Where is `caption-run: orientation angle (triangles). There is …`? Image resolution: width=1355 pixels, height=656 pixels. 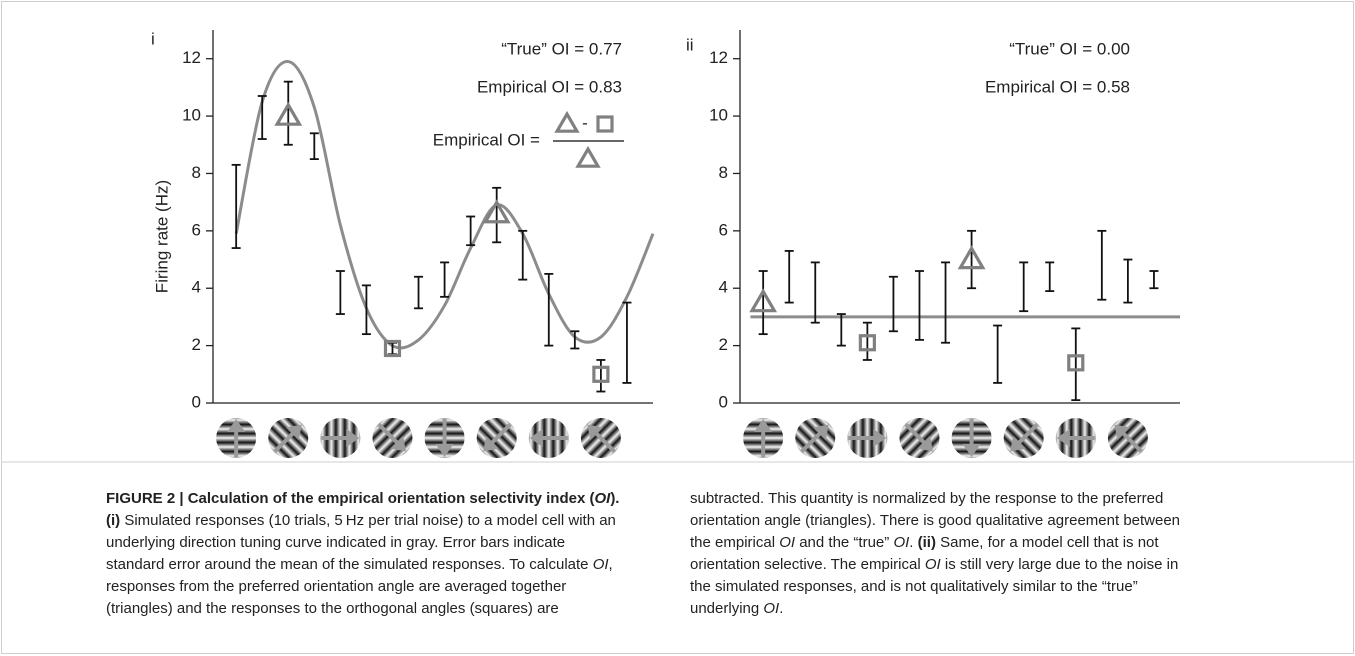 caption-run: orientation angle (triangles). There is … is located at coordinates (935, 520).